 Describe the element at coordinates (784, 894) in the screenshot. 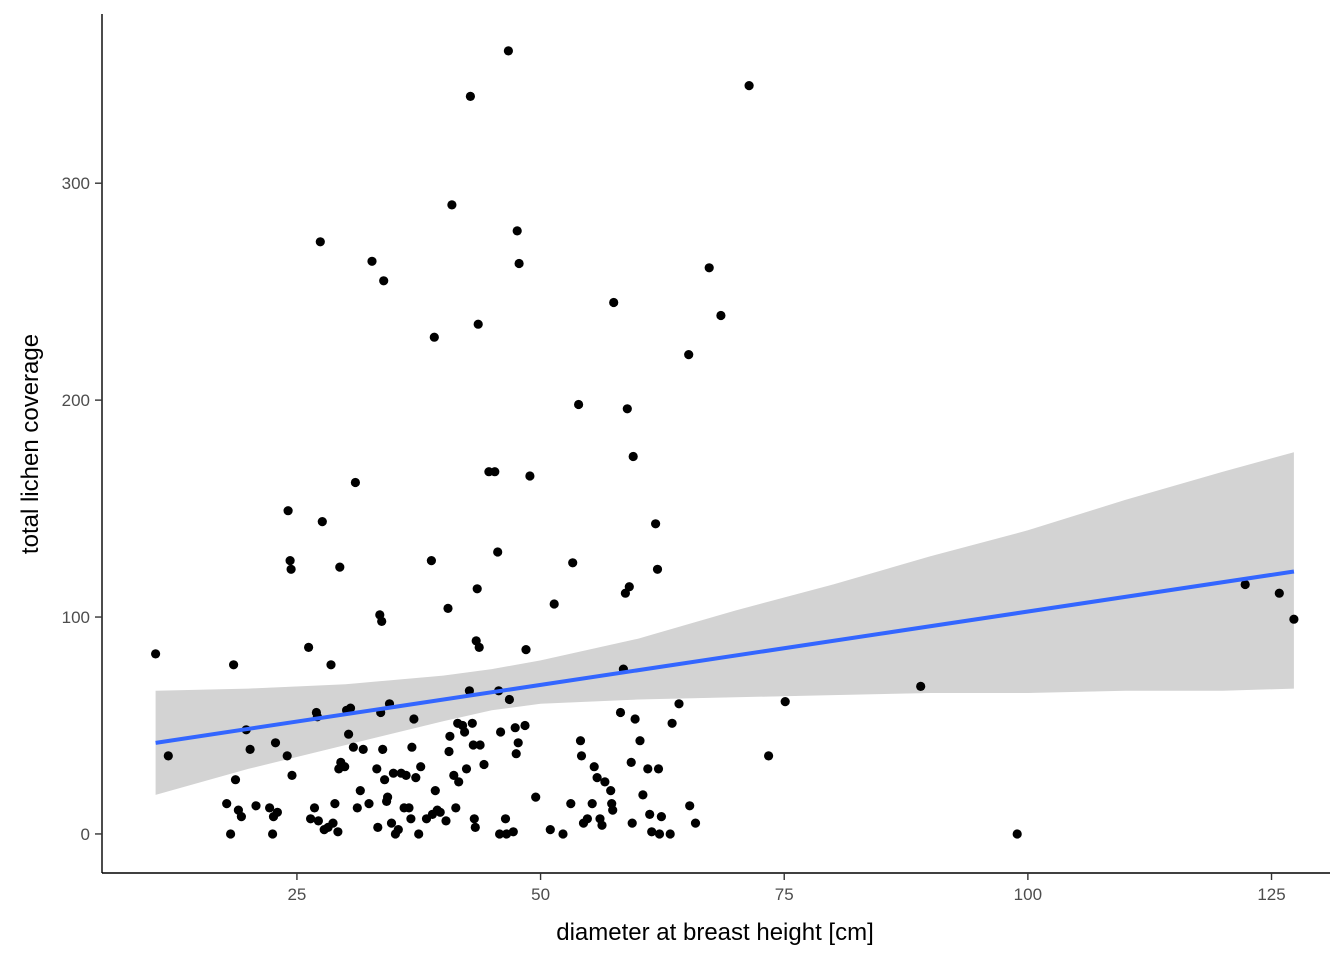

I see `x-tick-label-75: 75` at that location.